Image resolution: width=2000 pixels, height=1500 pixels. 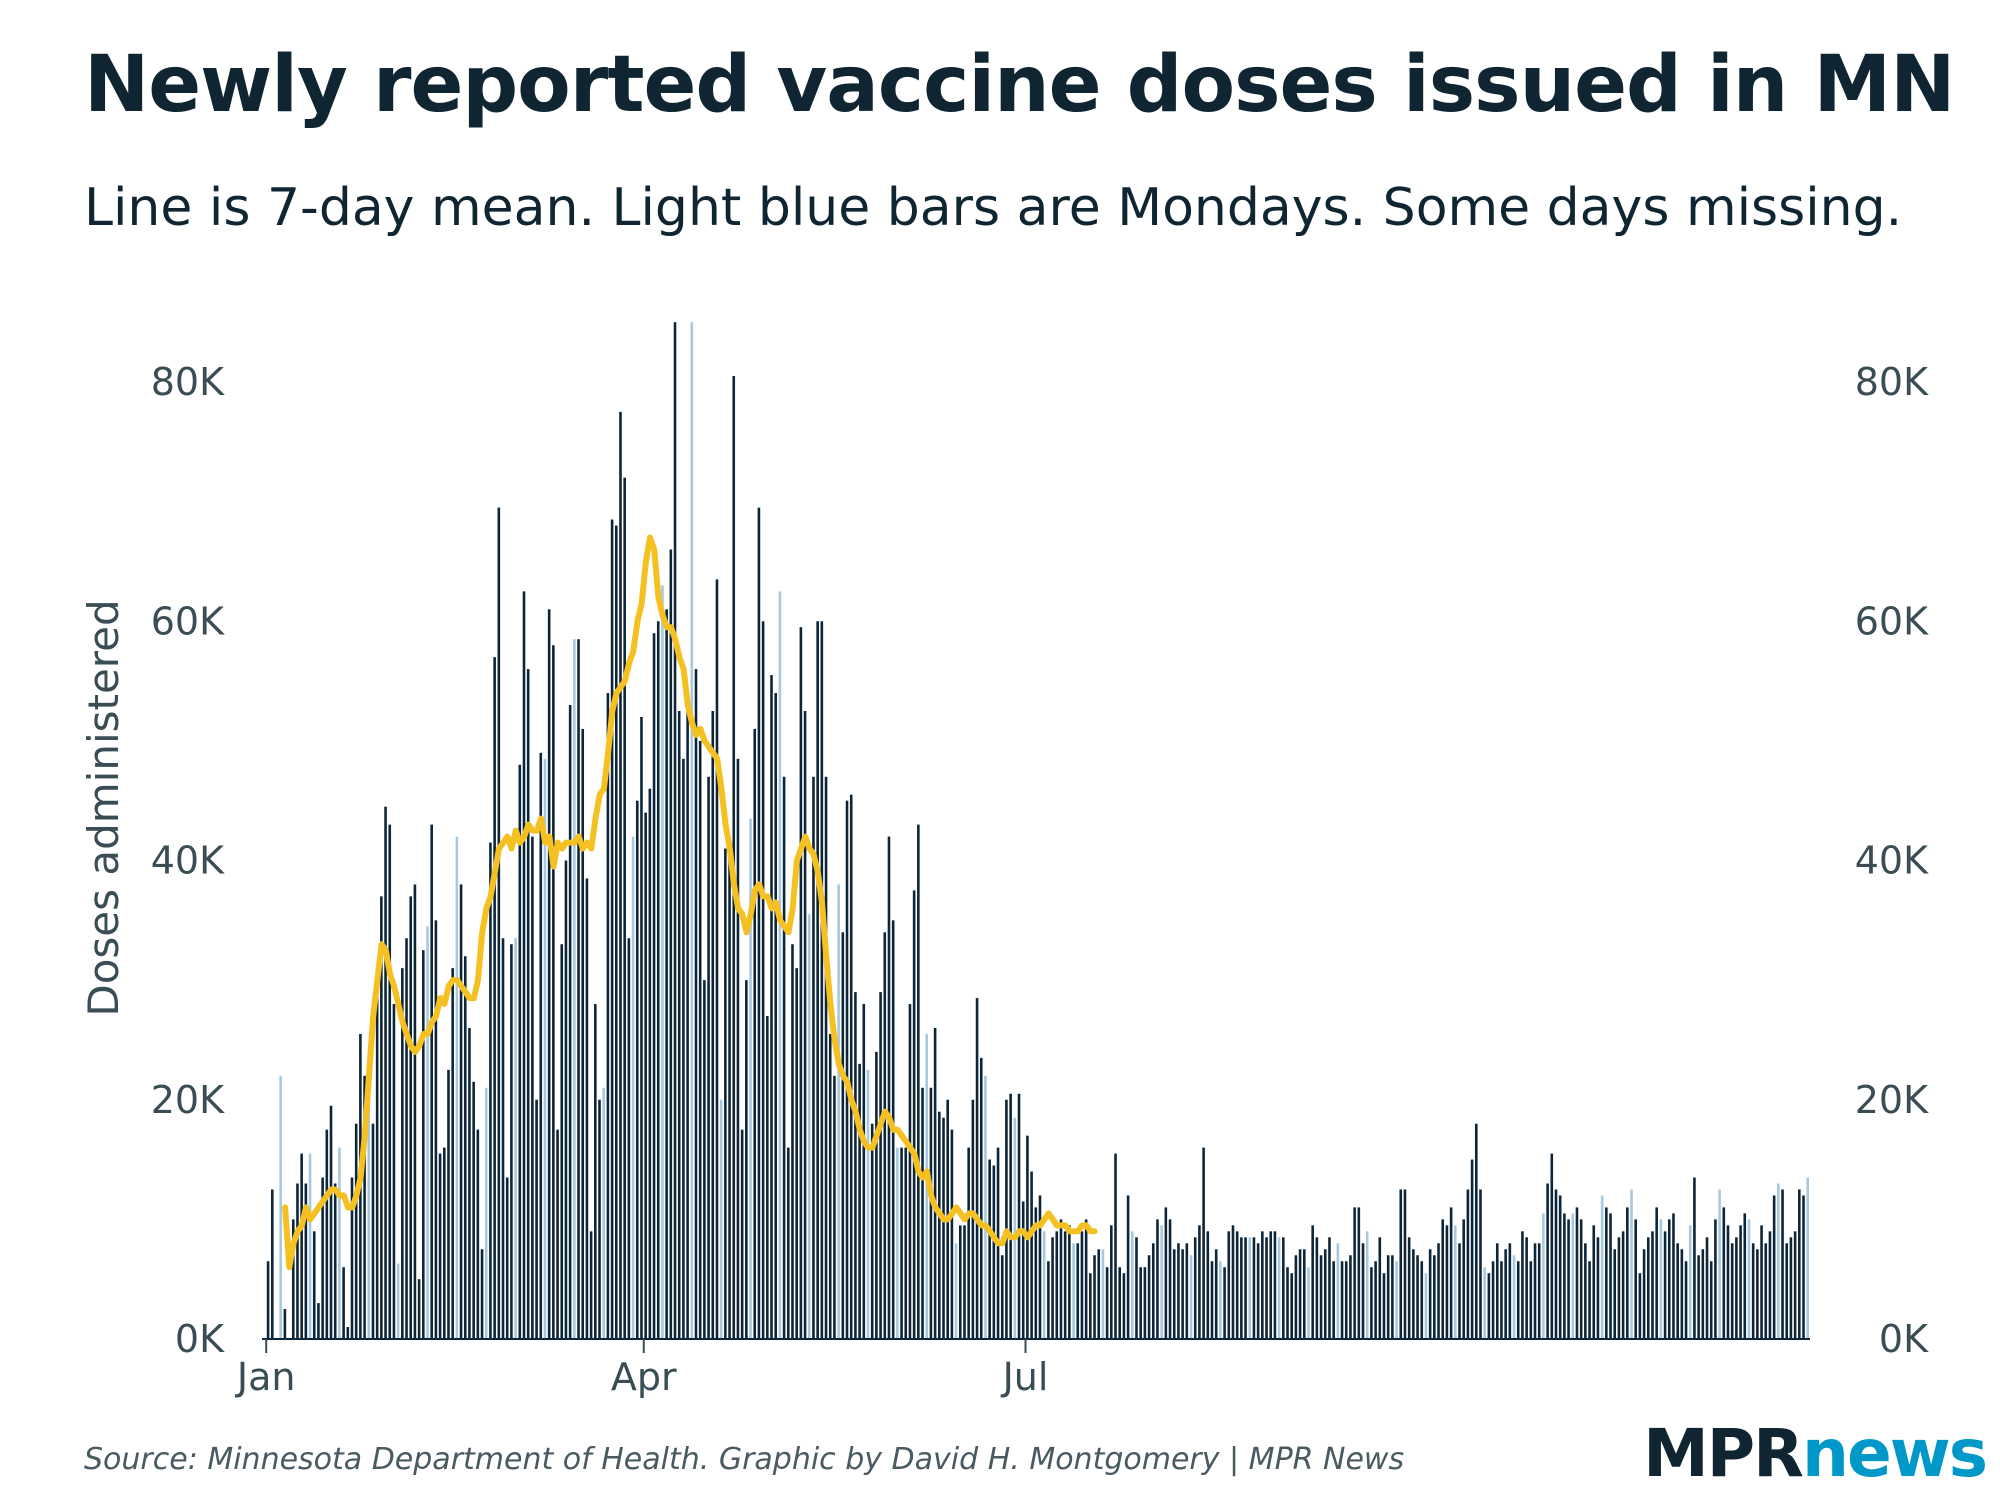 What do you see at coordinates (1892, 1100) in the screenshot?
I see `y-tick-label-right: 20K` at bounding box center [1892, 1100].